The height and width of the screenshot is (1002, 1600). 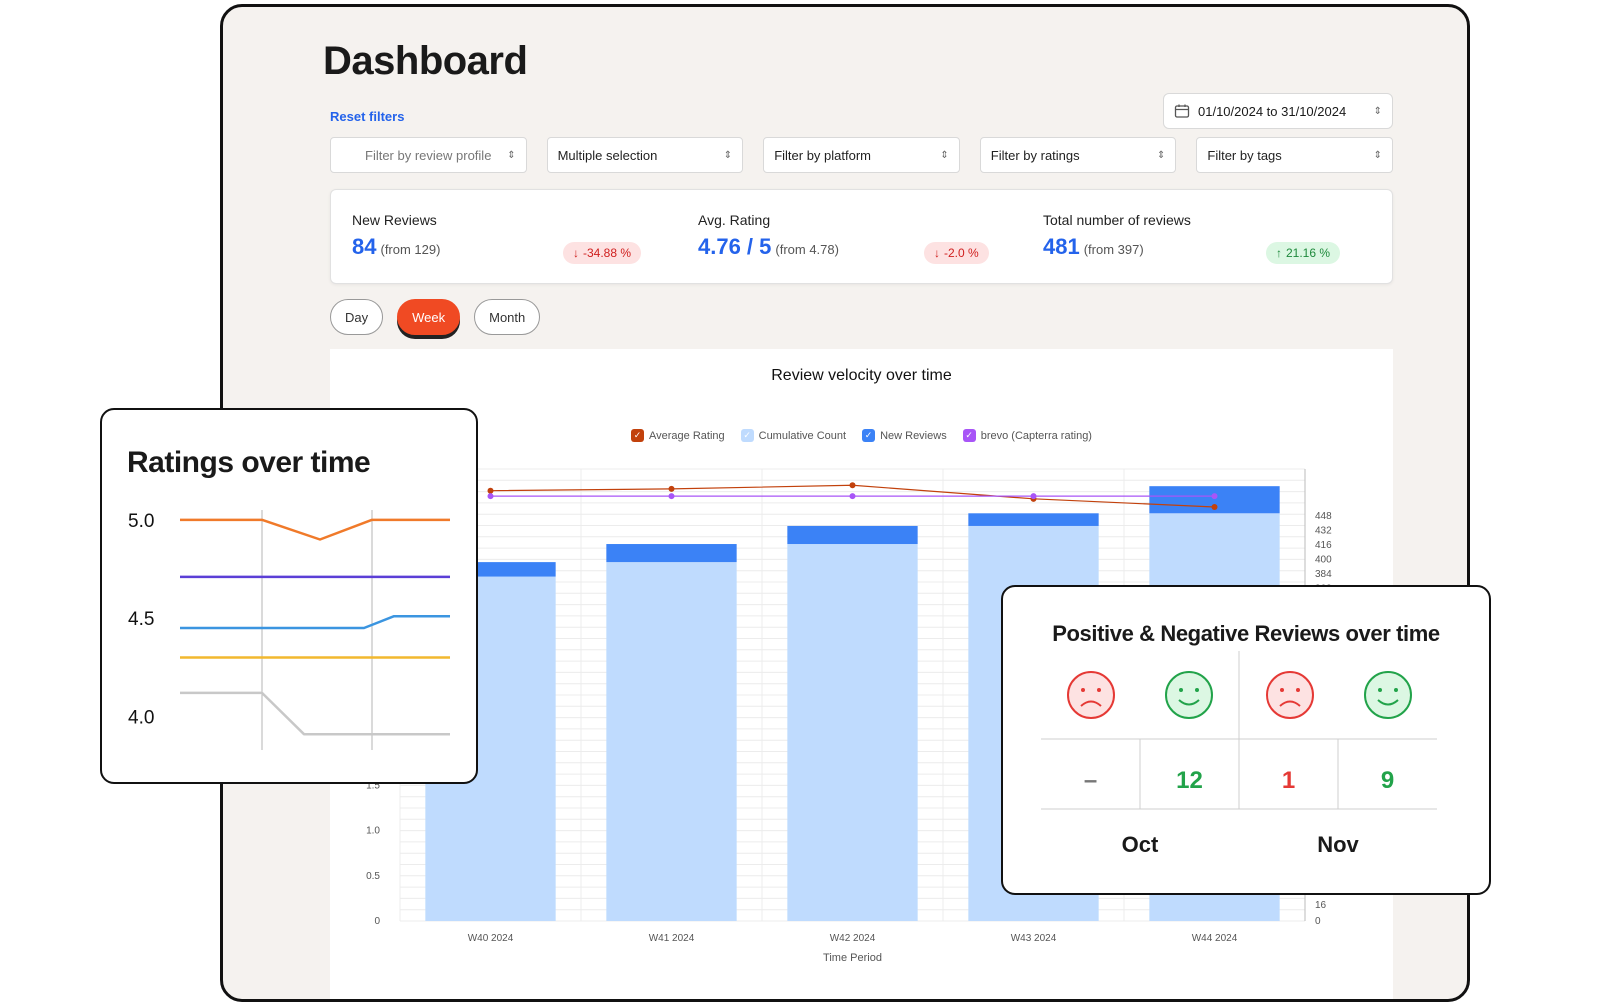 I want to click on y-right-tick-label: 0, so click(x=1318, y=921).